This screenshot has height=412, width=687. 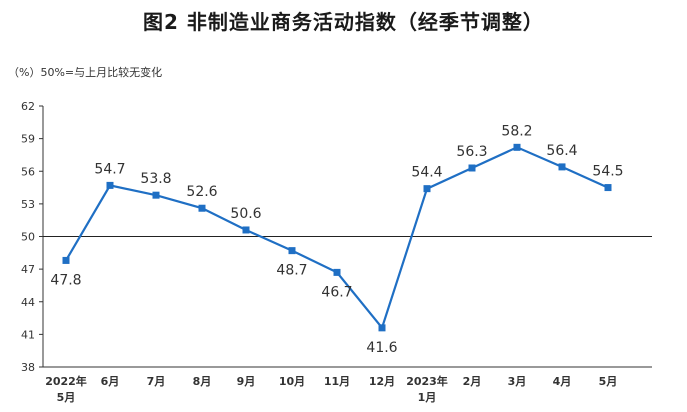 I want to click on y-tick-label: 38, so click(x=28, y=367).